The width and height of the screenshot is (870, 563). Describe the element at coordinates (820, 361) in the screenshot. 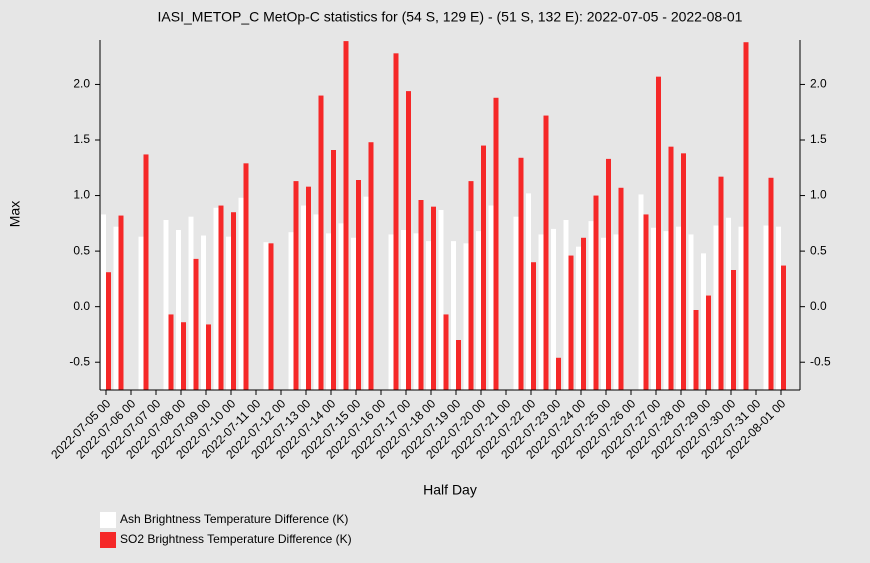

I see `y2-tick-label: -0.5` at that location.